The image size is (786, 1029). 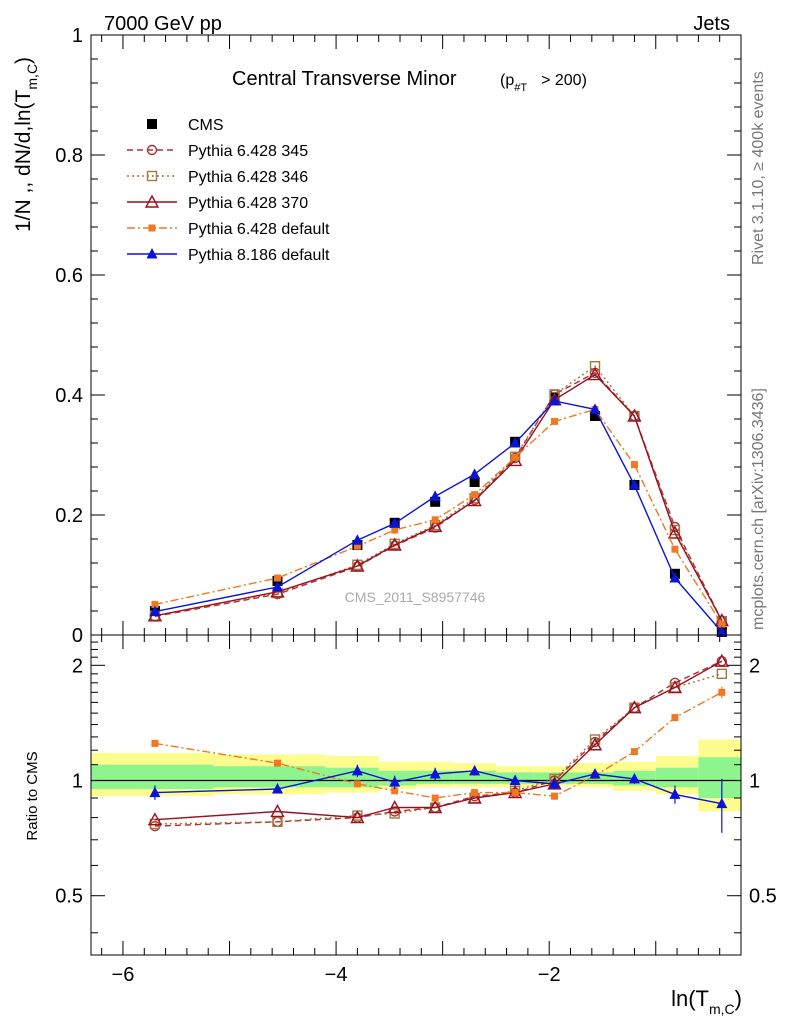 I want to click on ratio-y-tick-label: 0.5, so click(x=69, y=897).